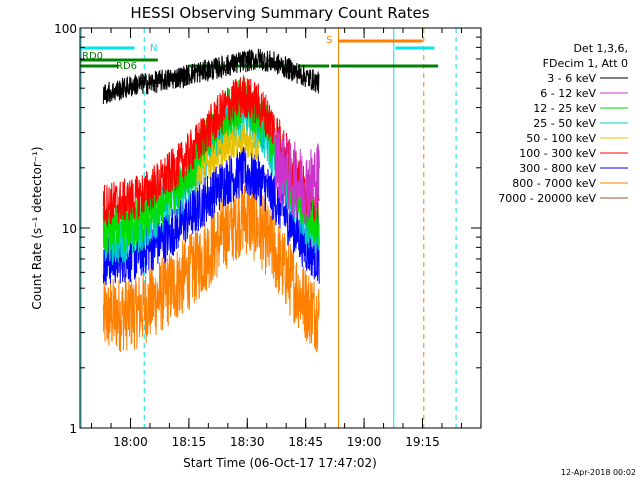  What do you see at coordinates (554, 183) in the screenshot?
I see `legend-label-800-7000-kev: 800 - 7000 keV` at bounding box center [554, 183].